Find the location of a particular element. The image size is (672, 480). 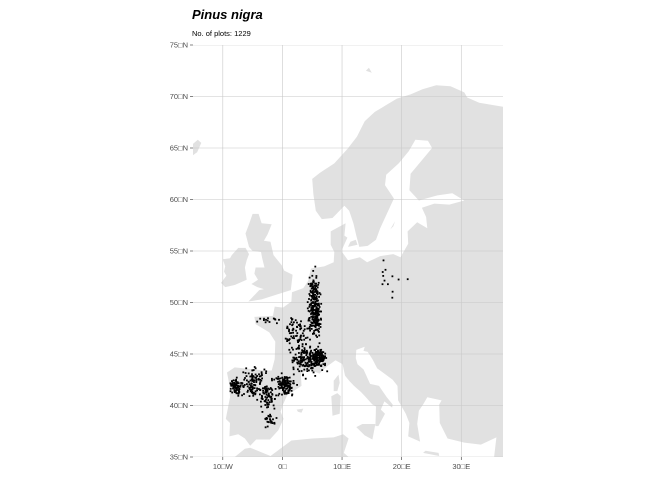

land-crete is located at coordinates (431, 453).